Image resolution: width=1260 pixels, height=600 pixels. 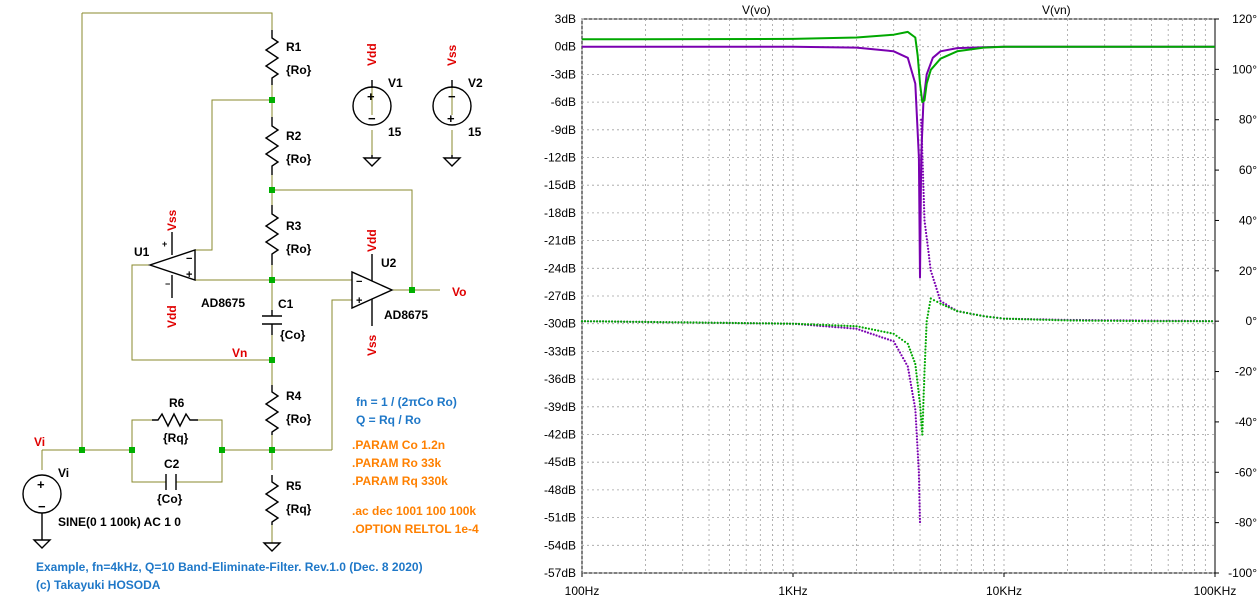 I want to click on y-left-tick-label: -27dB, so click(x=560, y=296).